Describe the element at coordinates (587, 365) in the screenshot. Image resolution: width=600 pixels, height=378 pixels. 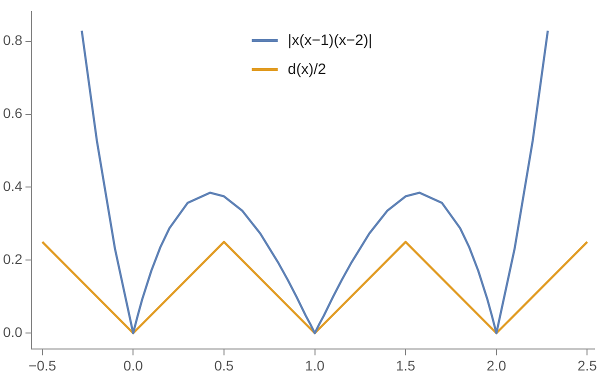
I see `x-tick-label: 2.5` at that location.